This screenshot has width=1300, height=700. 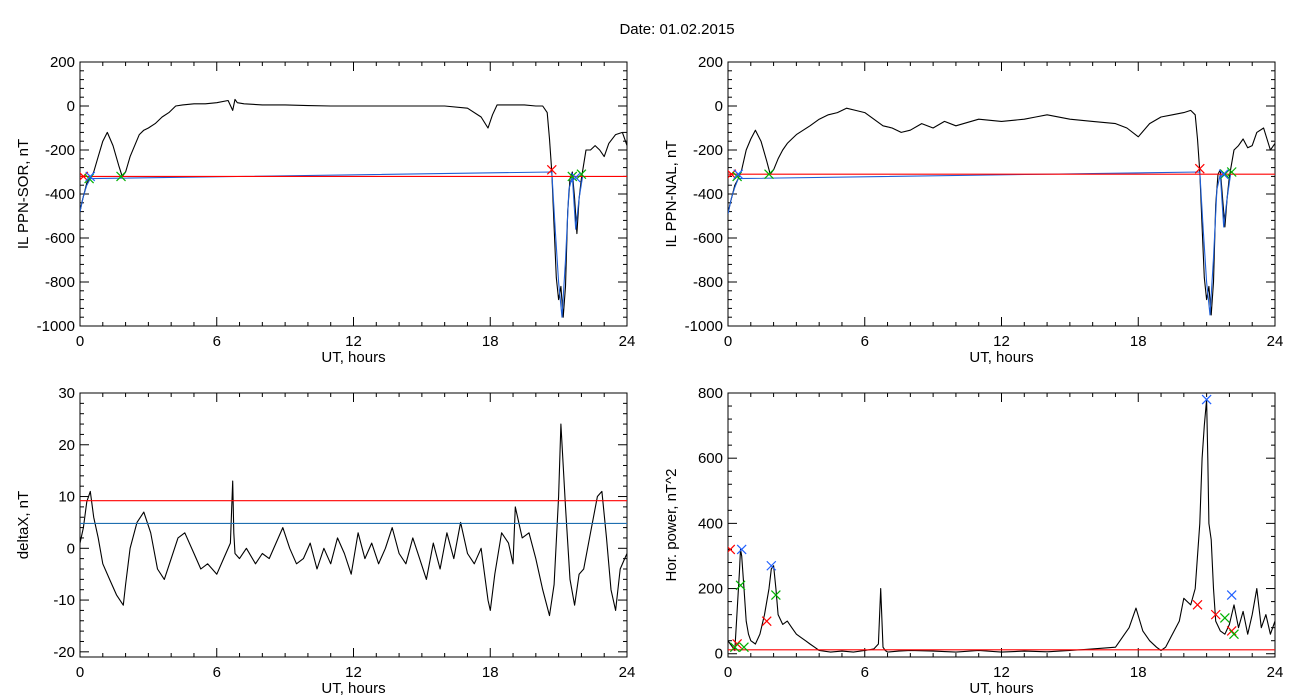 I want to click on chart-2-ytick-label: -400, so click(x=708, y=194).